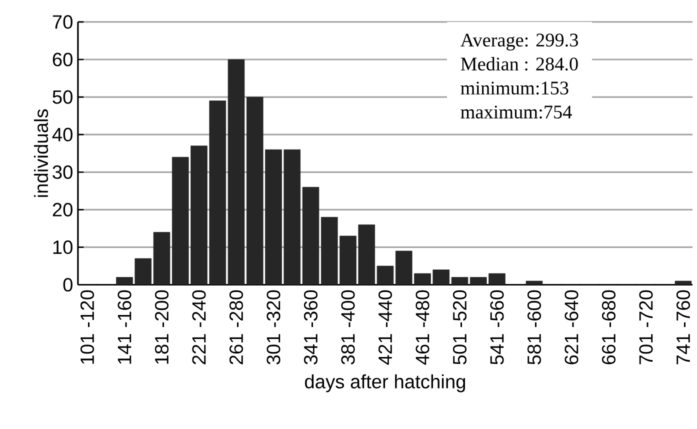 This screenshot has height=429, width=697. Describe the element at coordinates (423, 327) in the screenshot. I see `x-tick-label: 461 -480` at that location.